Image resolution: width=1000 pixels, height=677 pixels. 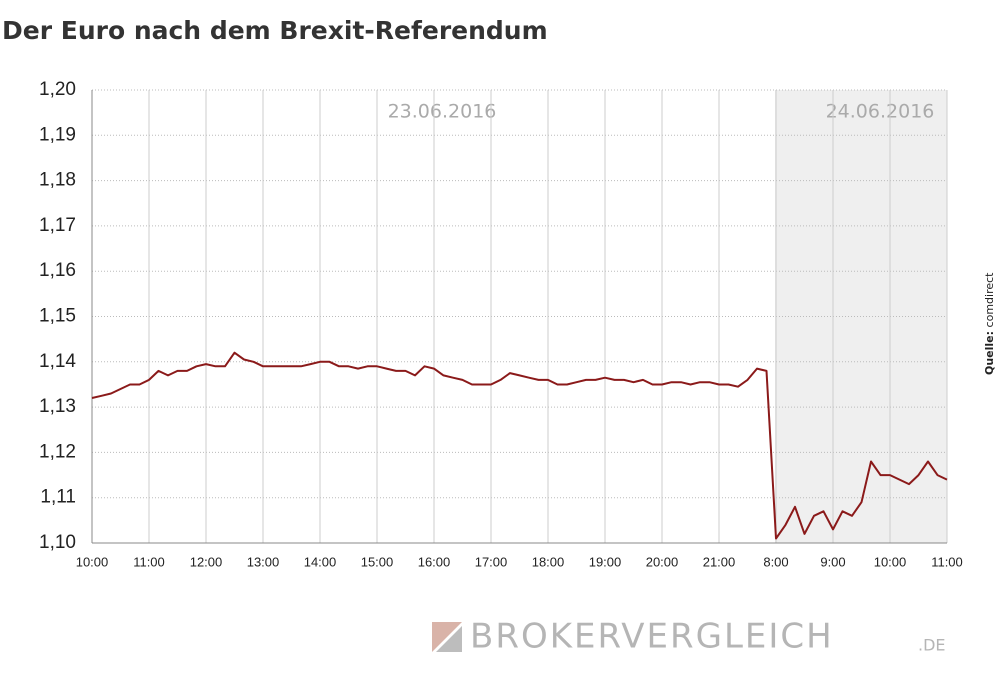 I want to click on y-tick-label: 1,17, so click(x=57, y=225).